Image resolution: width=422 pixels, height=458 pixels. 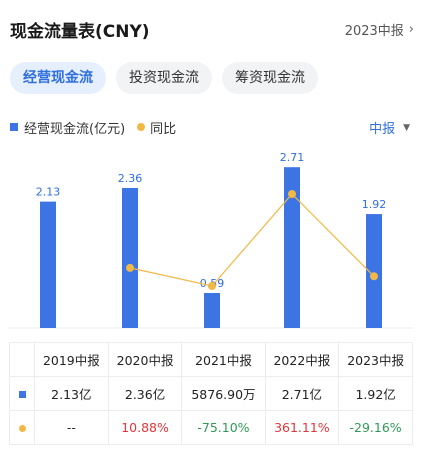 I want to click on table-header-row: 2019中报 2020中报 2021中报 2022中报 2023中报, so click(x=211, y=359).